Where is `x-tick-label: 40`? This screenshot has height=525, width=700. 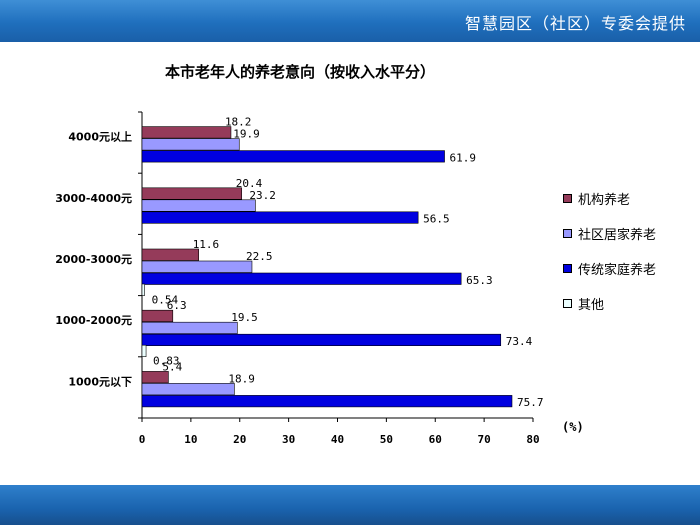
x-tick-label: 40 is located at coordinates (337, 439).